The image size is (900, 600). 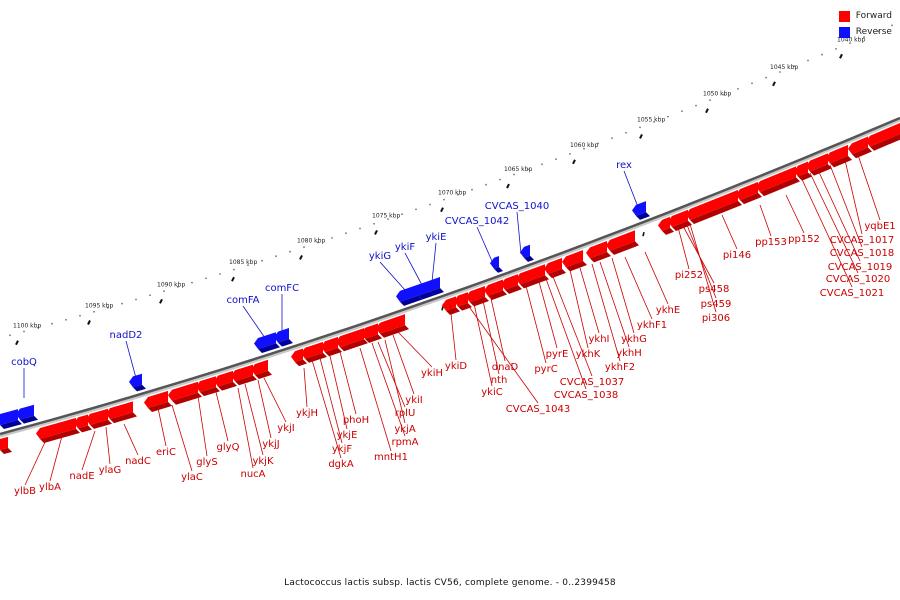 I want to click on gene-label-nth: nth, so click(x=499, y=380).